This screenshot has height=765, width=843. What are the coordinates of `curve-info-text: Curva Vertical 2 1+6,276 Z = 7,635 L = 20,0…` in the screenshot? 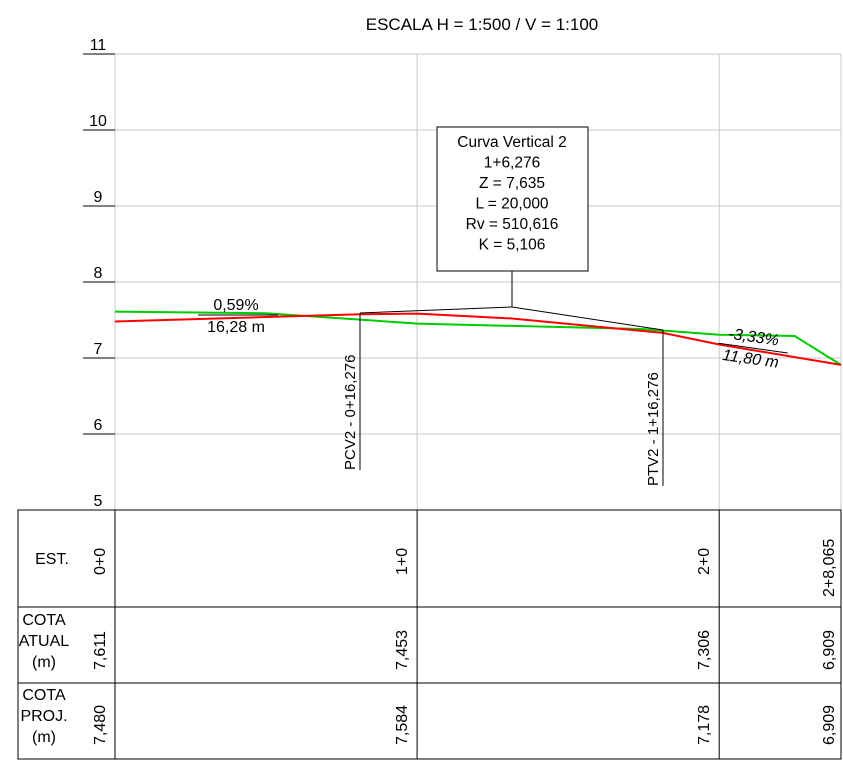 It's located at (511, 194).